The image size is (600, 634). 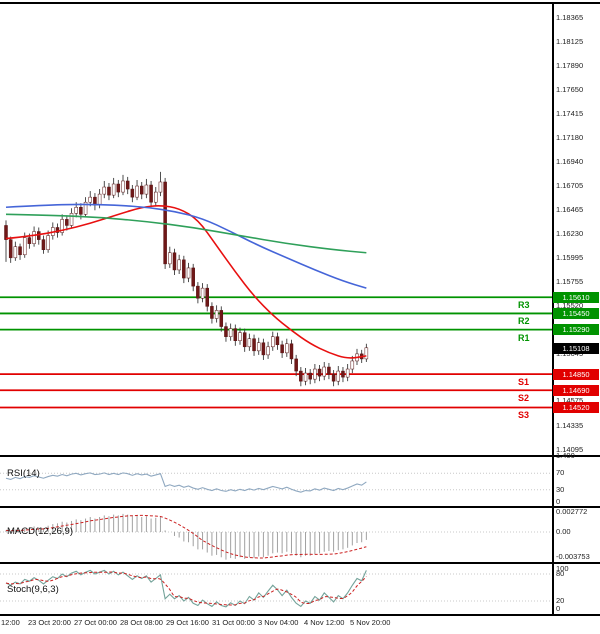 I want to click on ma-blue-line, so click(x=186, y=246).